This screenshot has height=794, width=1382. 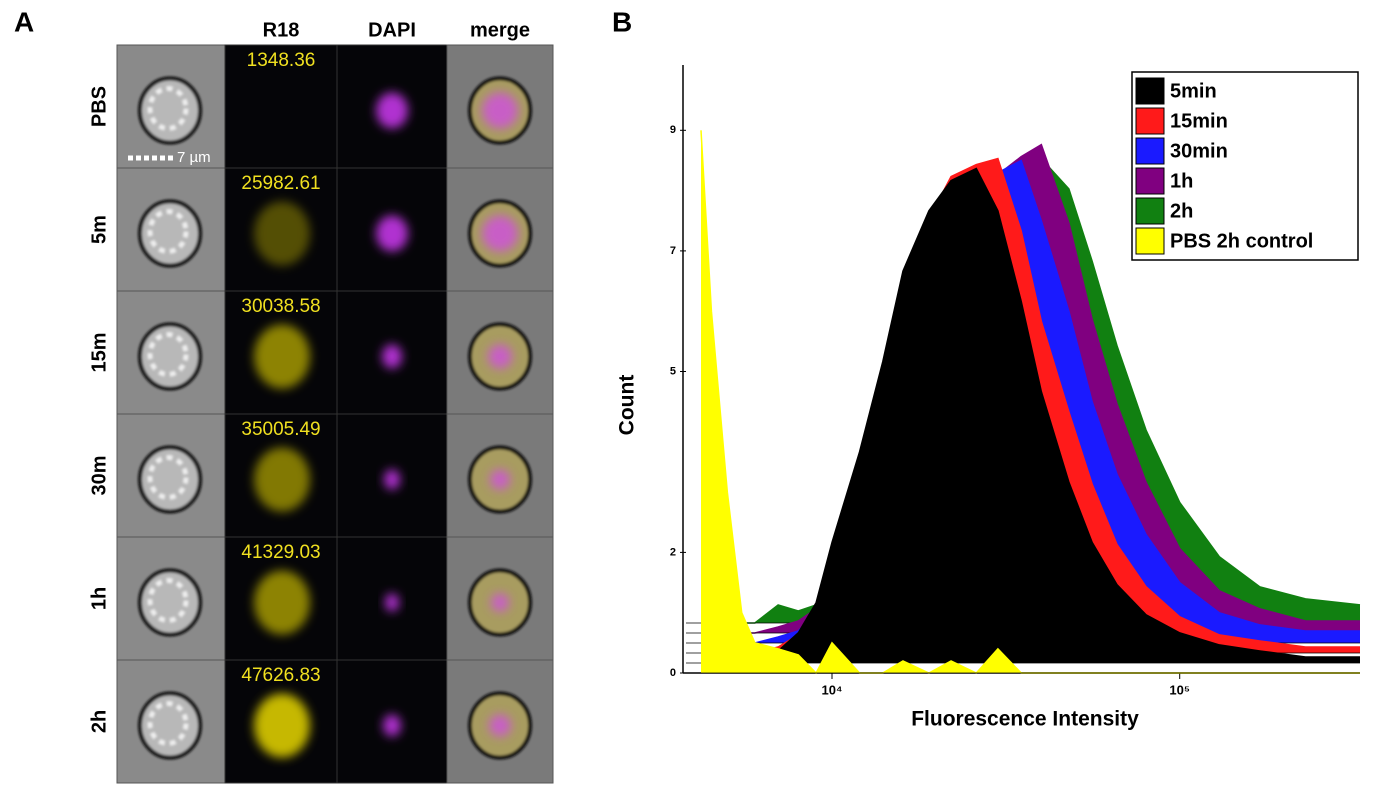 What do you see at coordinates (1241, 241) in the screenshot?
I see `legend-label: PBS 2h control` at bounding box center [1241, 241].